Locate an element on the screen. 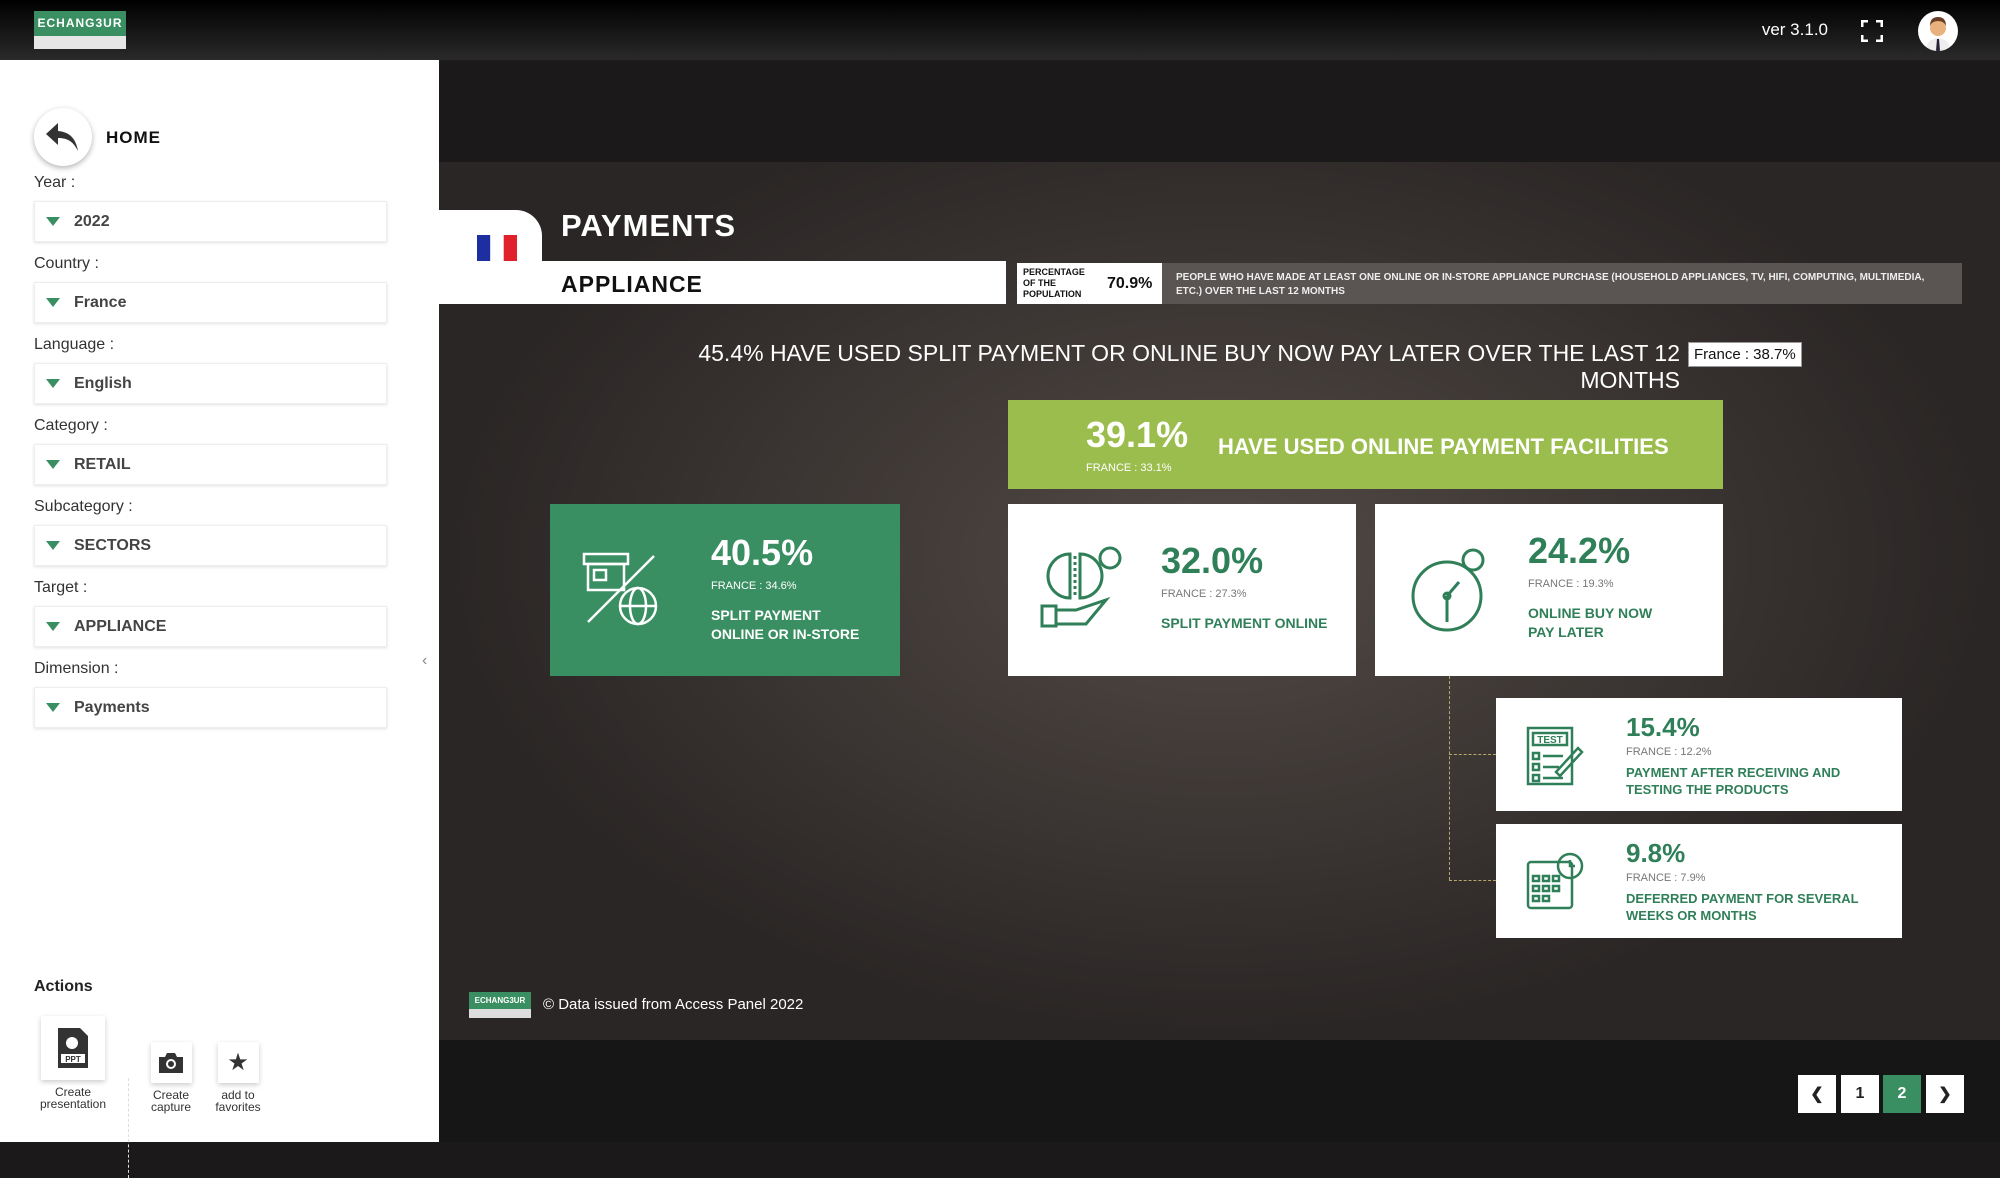  population-box: PERCENTAGE OF THE POPULATION 70.9% is located at coordinates (1089, 283).